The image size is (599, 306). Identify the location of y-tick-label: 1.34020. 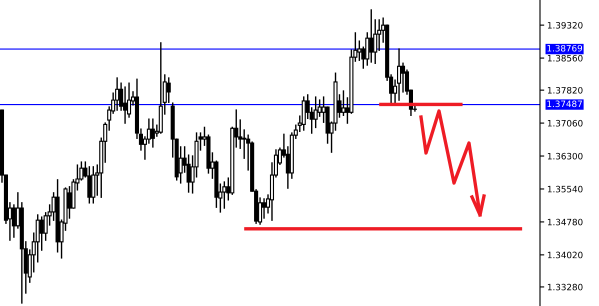
(565, 255).